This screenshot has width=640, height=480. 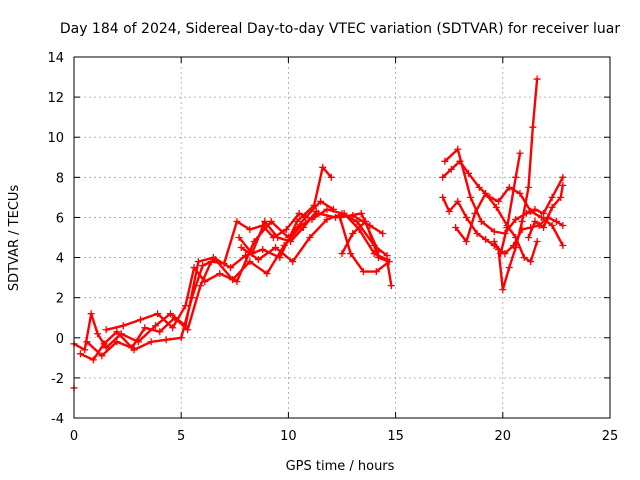 What do you see at coordinates (60, 218) in the screenshot?
I see `y-tick-label: 6` at bounding box center [60, 218].